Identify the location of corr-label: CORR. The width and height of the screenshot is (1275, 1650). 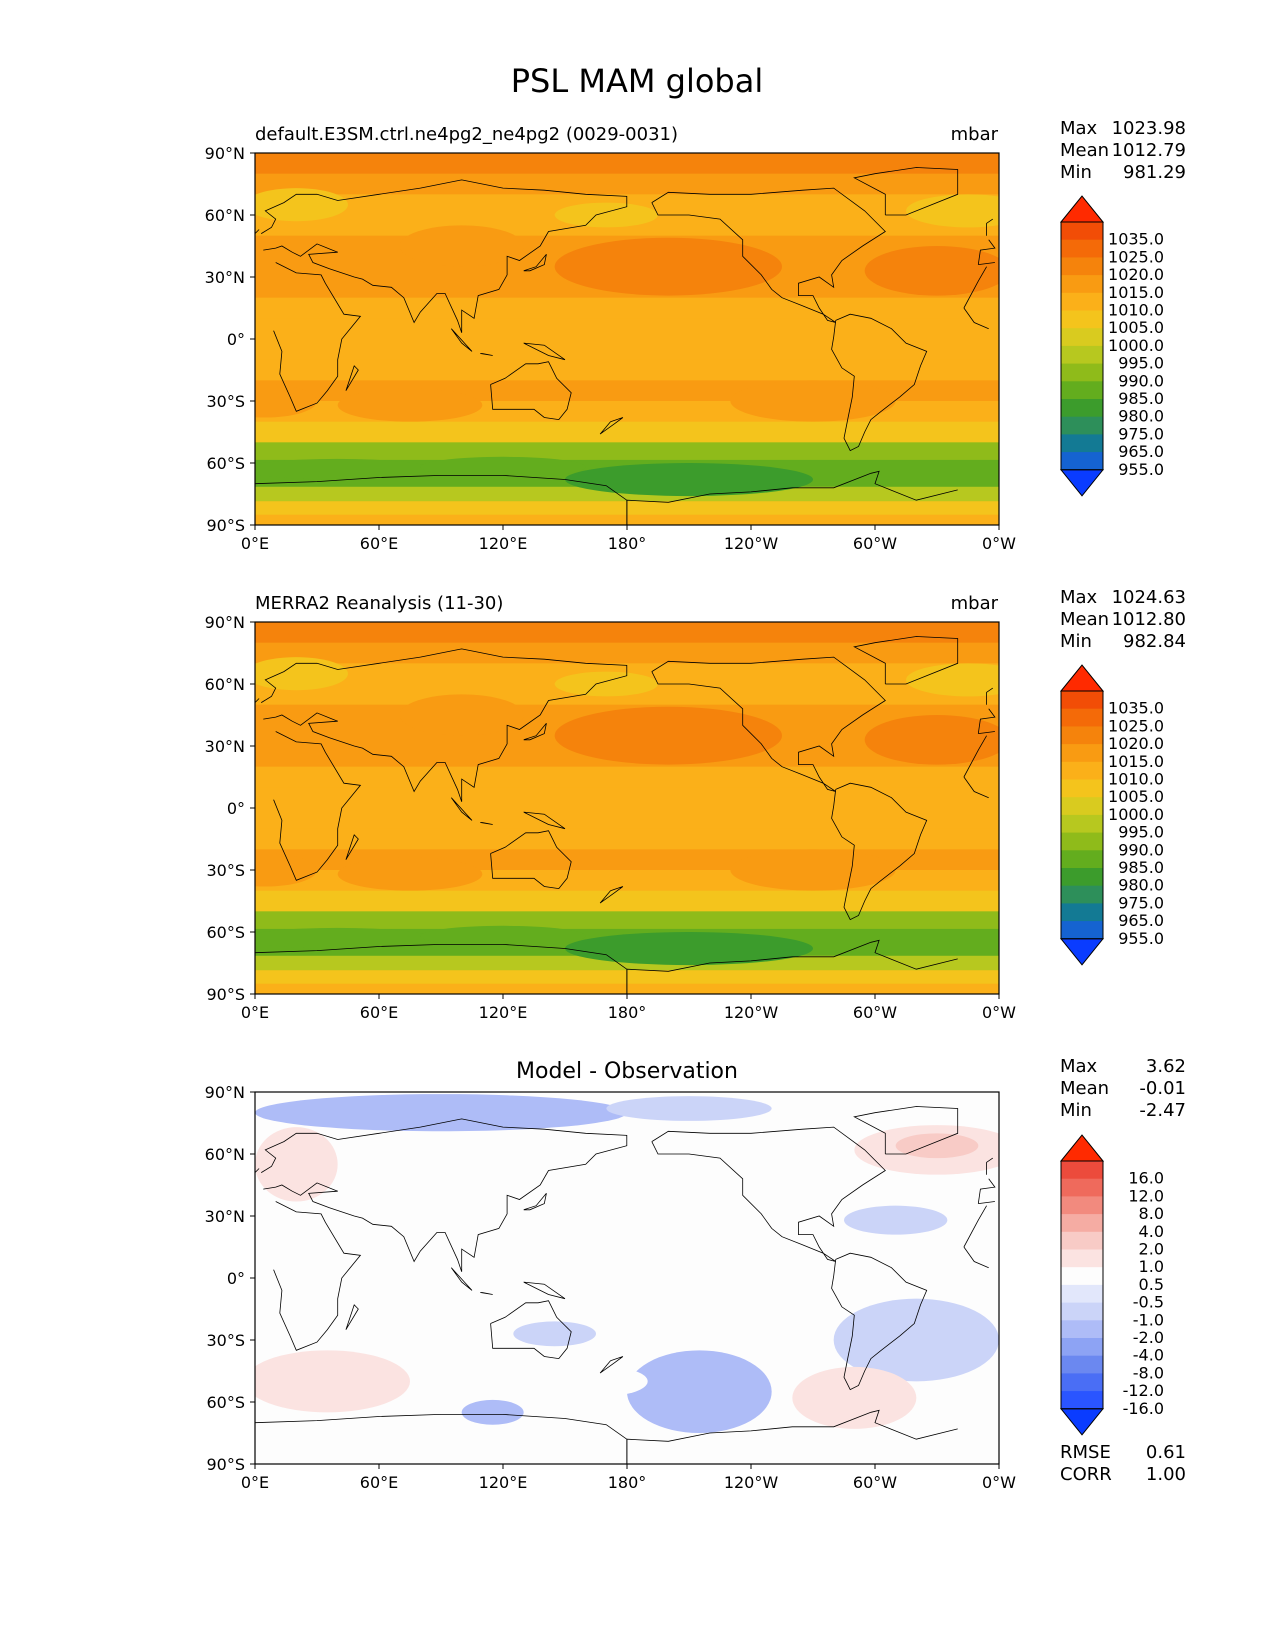
(1086, 1474).